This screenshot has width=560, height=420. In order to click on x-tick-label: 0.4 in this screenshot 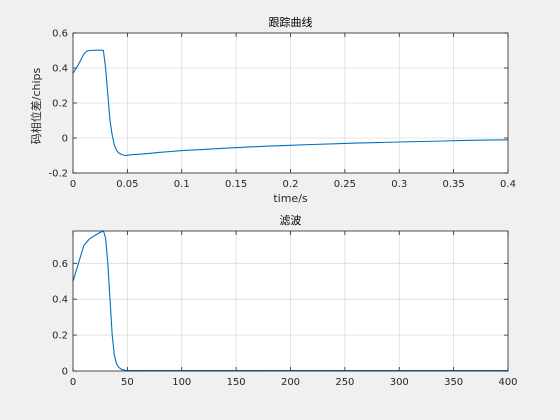, I will do `click(508, 184)`.